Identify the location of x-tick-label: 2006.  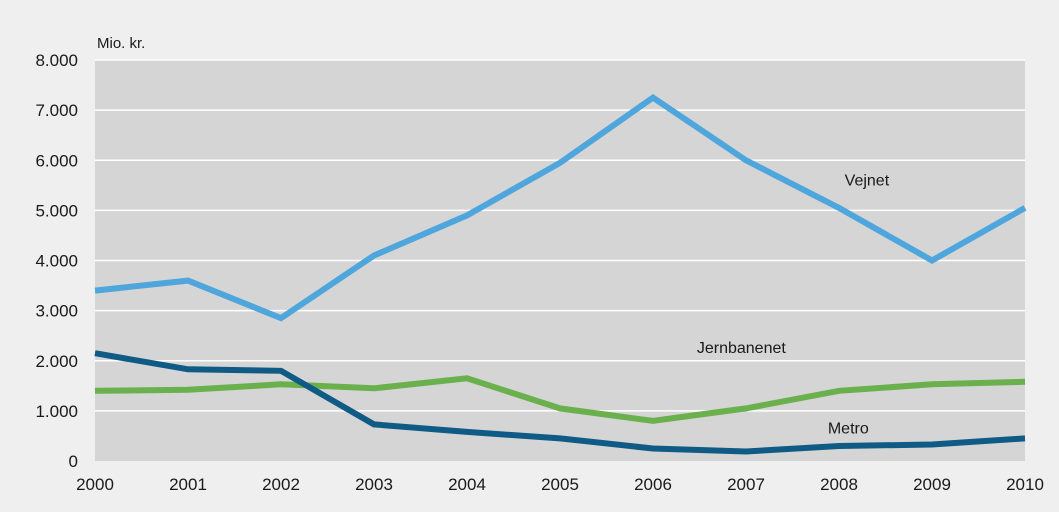
(653, 484).